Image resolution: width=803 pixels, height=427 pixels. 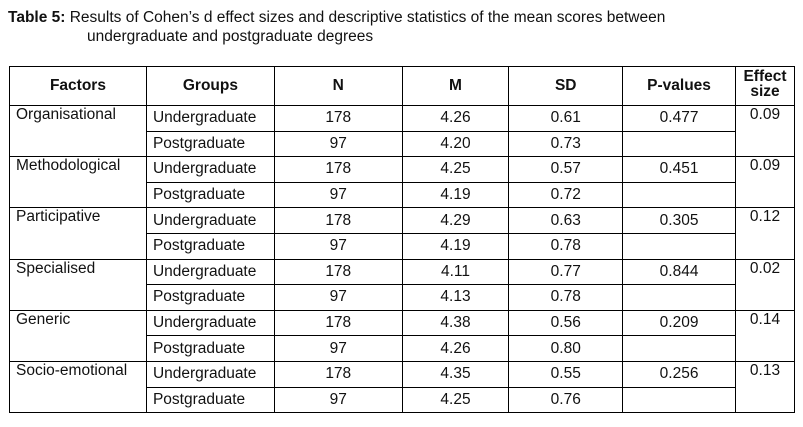 I want to click on m-cell: 4.38, so click(x=455, y=323).